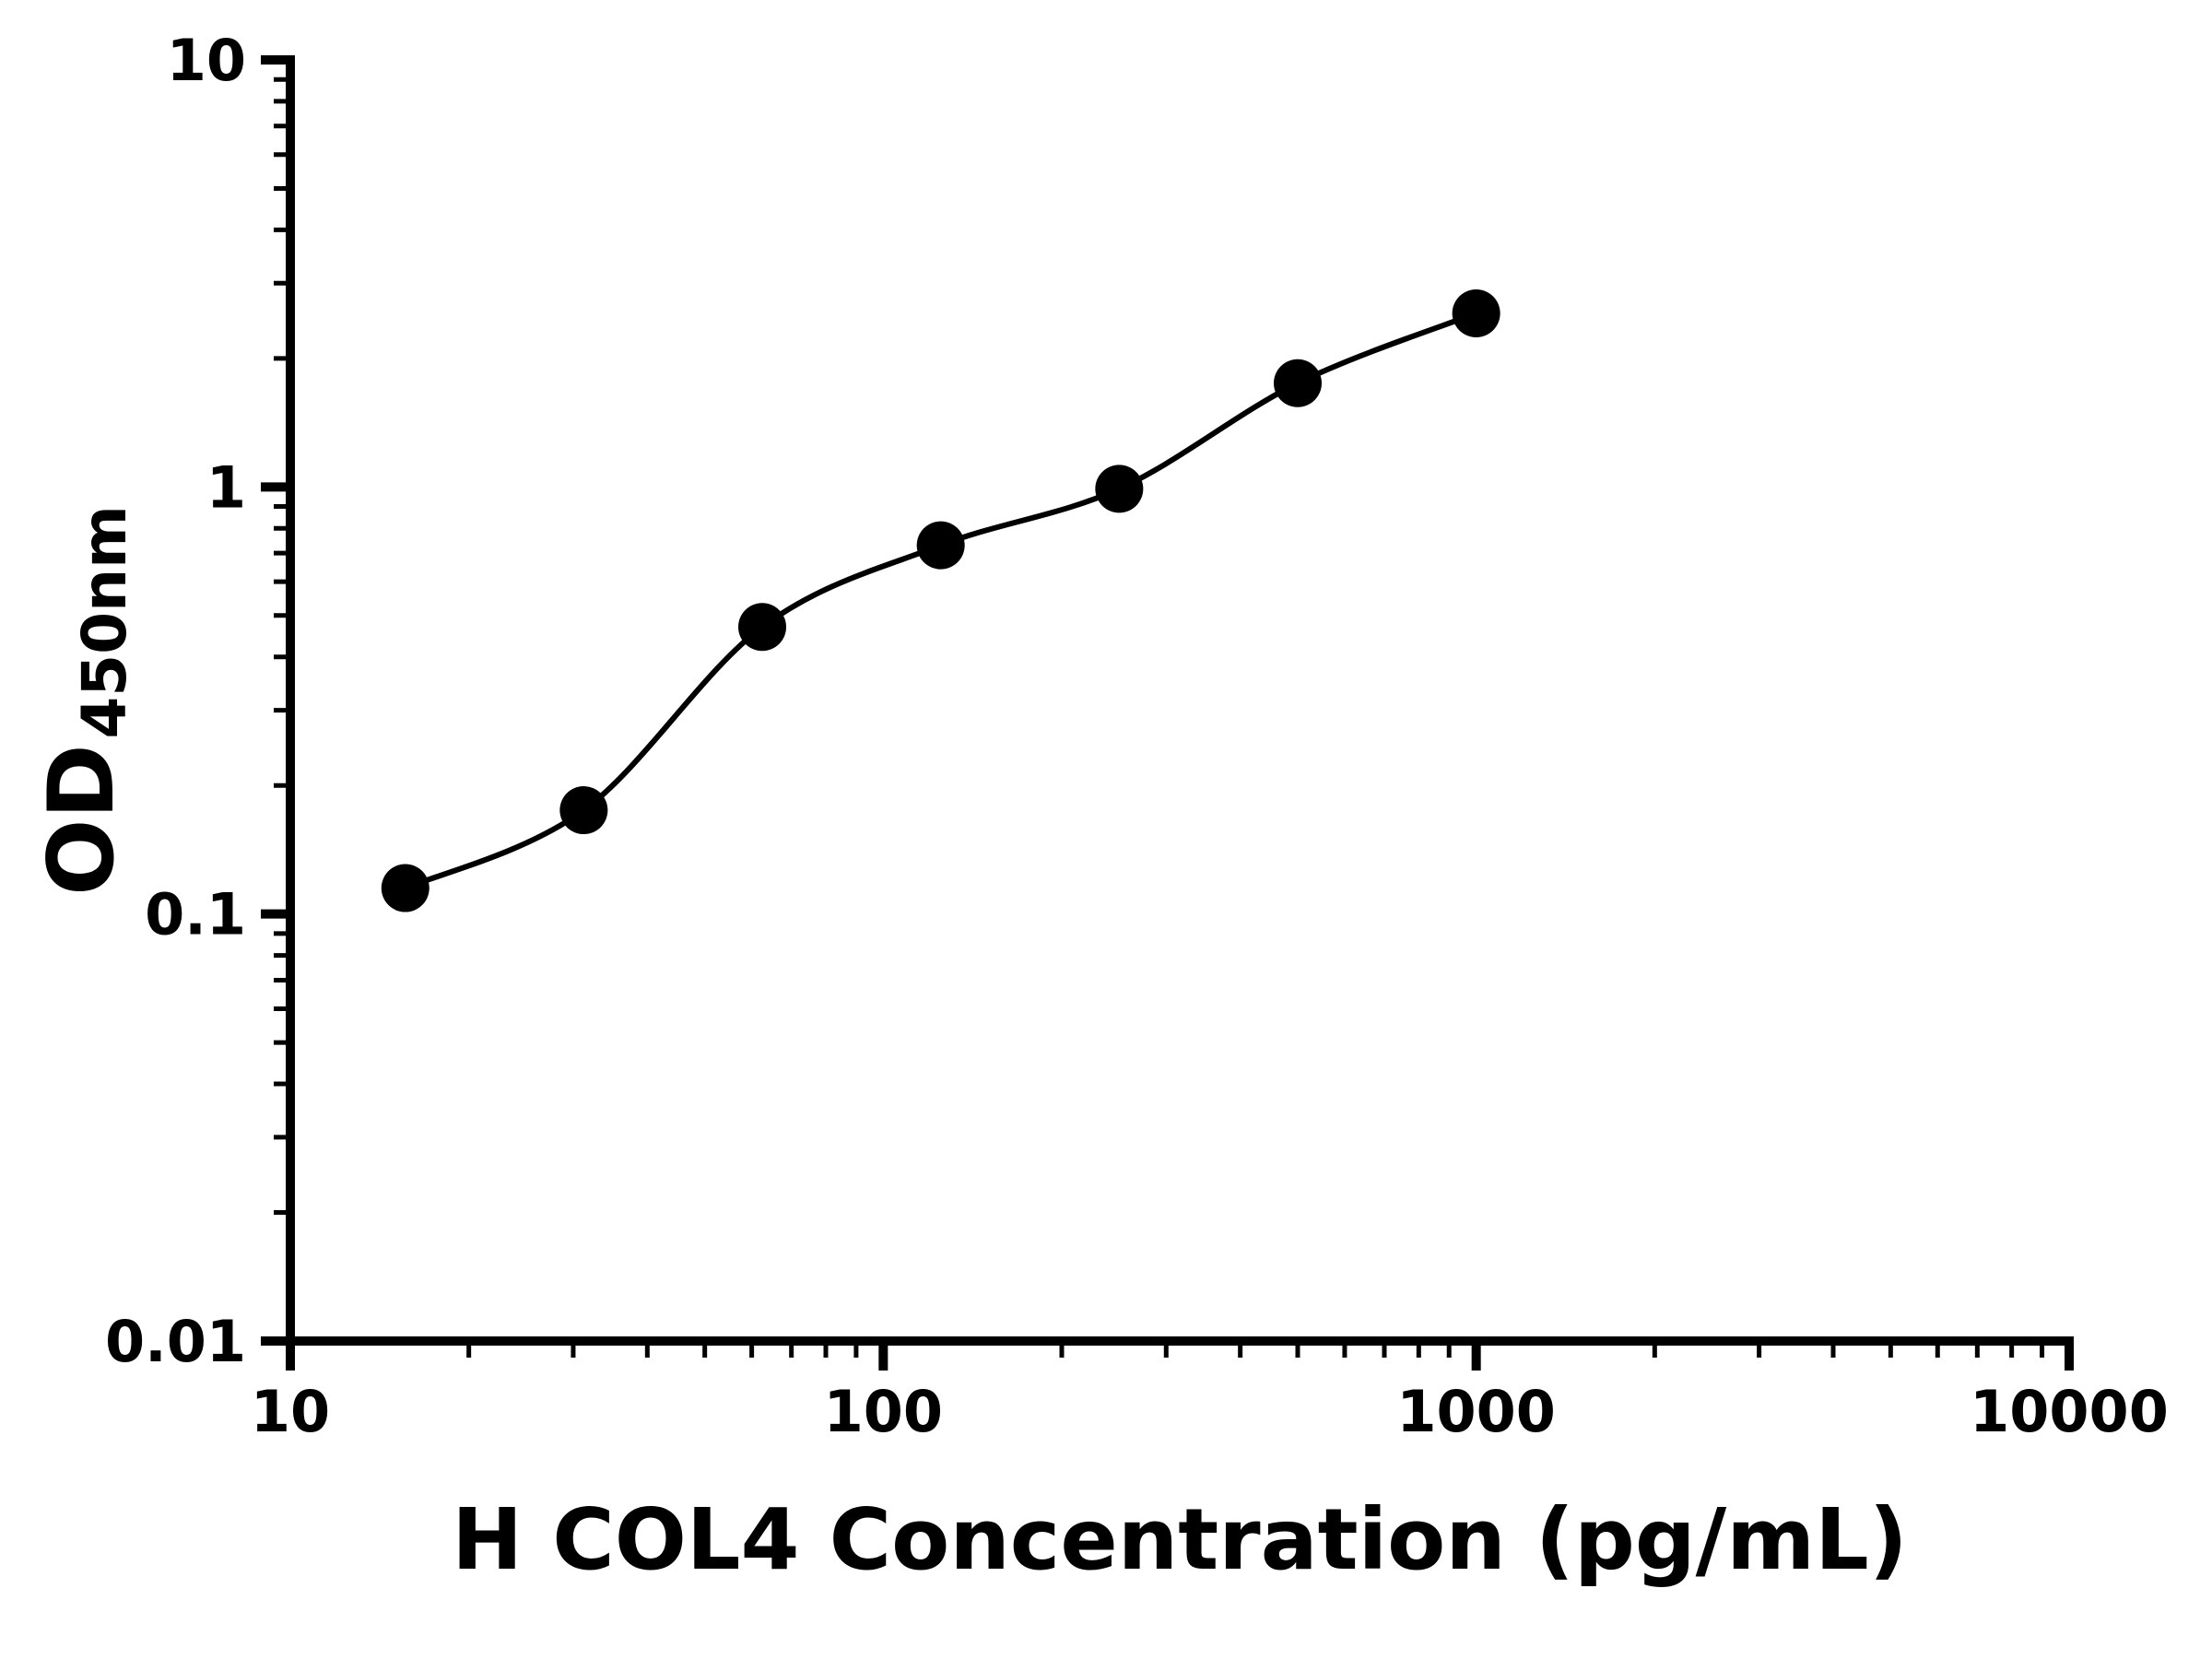 The image size is (2212, 1659). Describe the element at coordinates (175, 1341) in the screenshot. I see `y-tick-label: 0.01` at that location.